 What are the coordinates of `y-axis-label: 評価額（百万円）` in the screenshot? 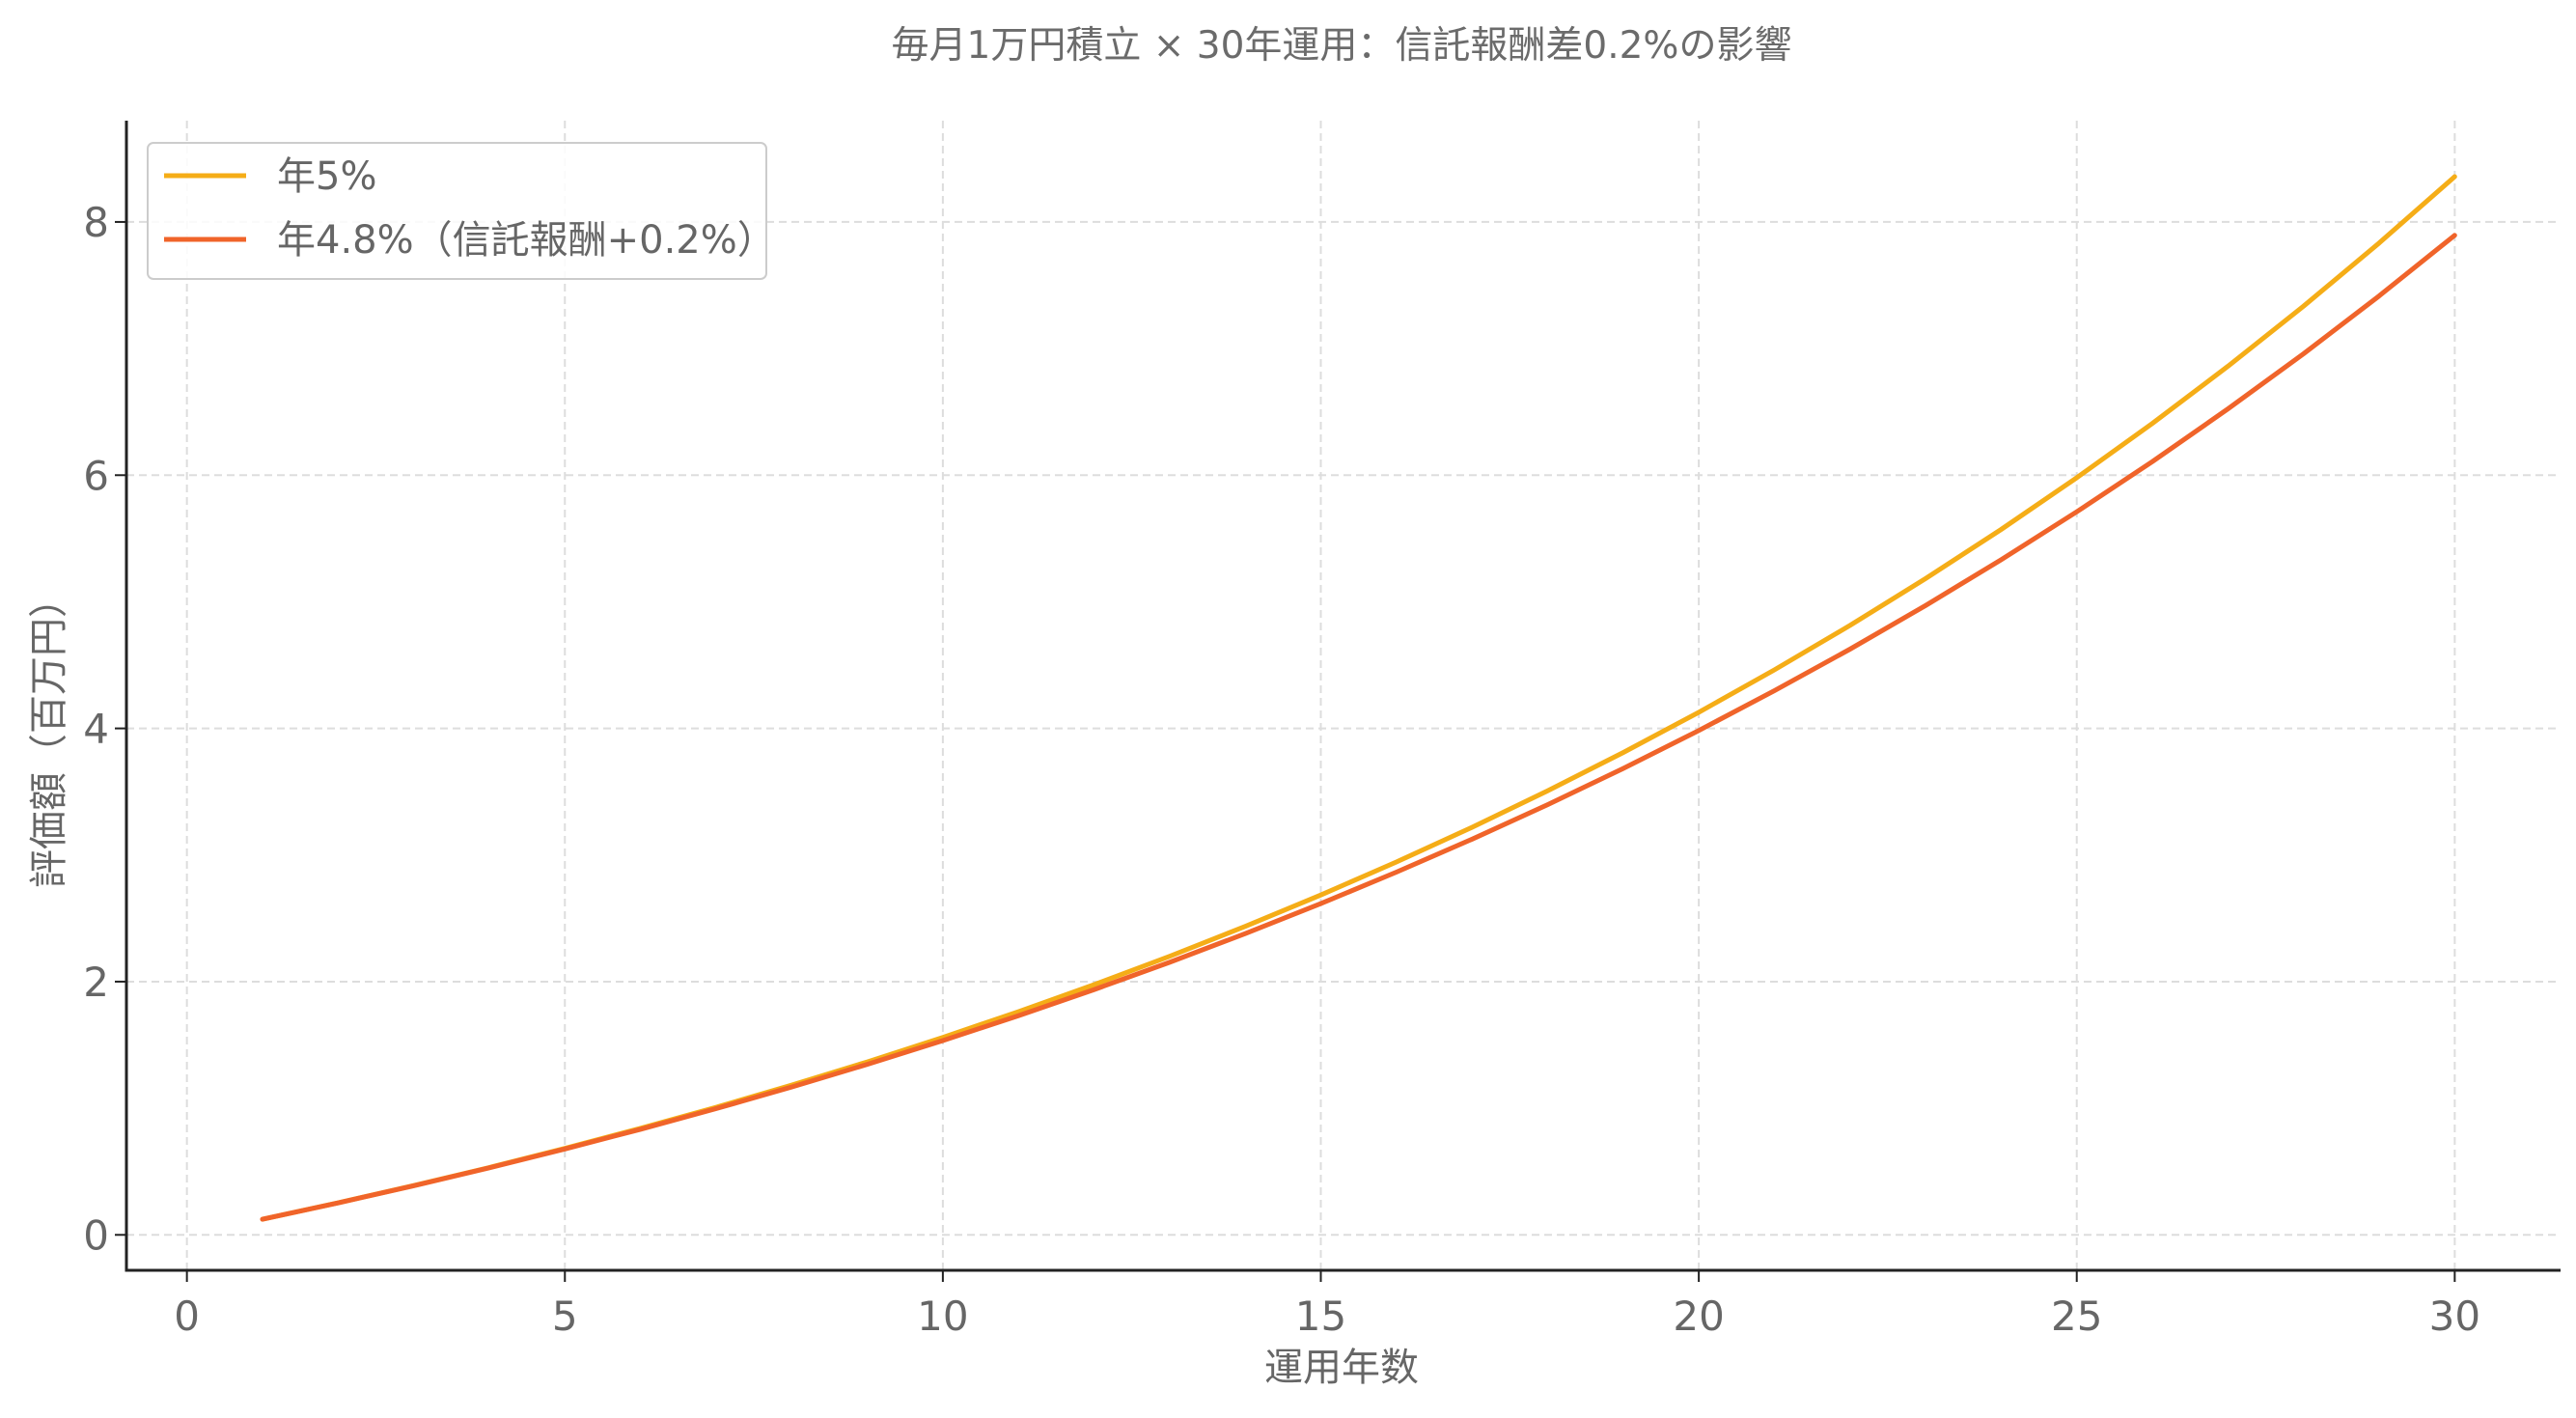 It's located at (49, 733).